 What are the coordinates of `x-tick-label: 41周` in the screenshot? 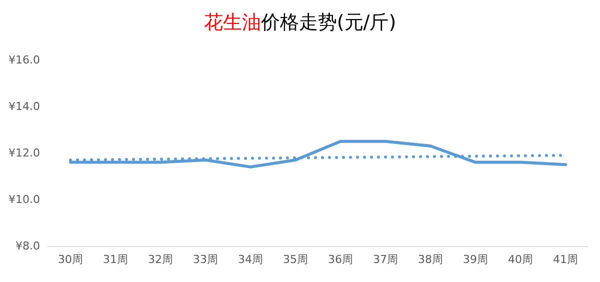 It's located at (565, 259).